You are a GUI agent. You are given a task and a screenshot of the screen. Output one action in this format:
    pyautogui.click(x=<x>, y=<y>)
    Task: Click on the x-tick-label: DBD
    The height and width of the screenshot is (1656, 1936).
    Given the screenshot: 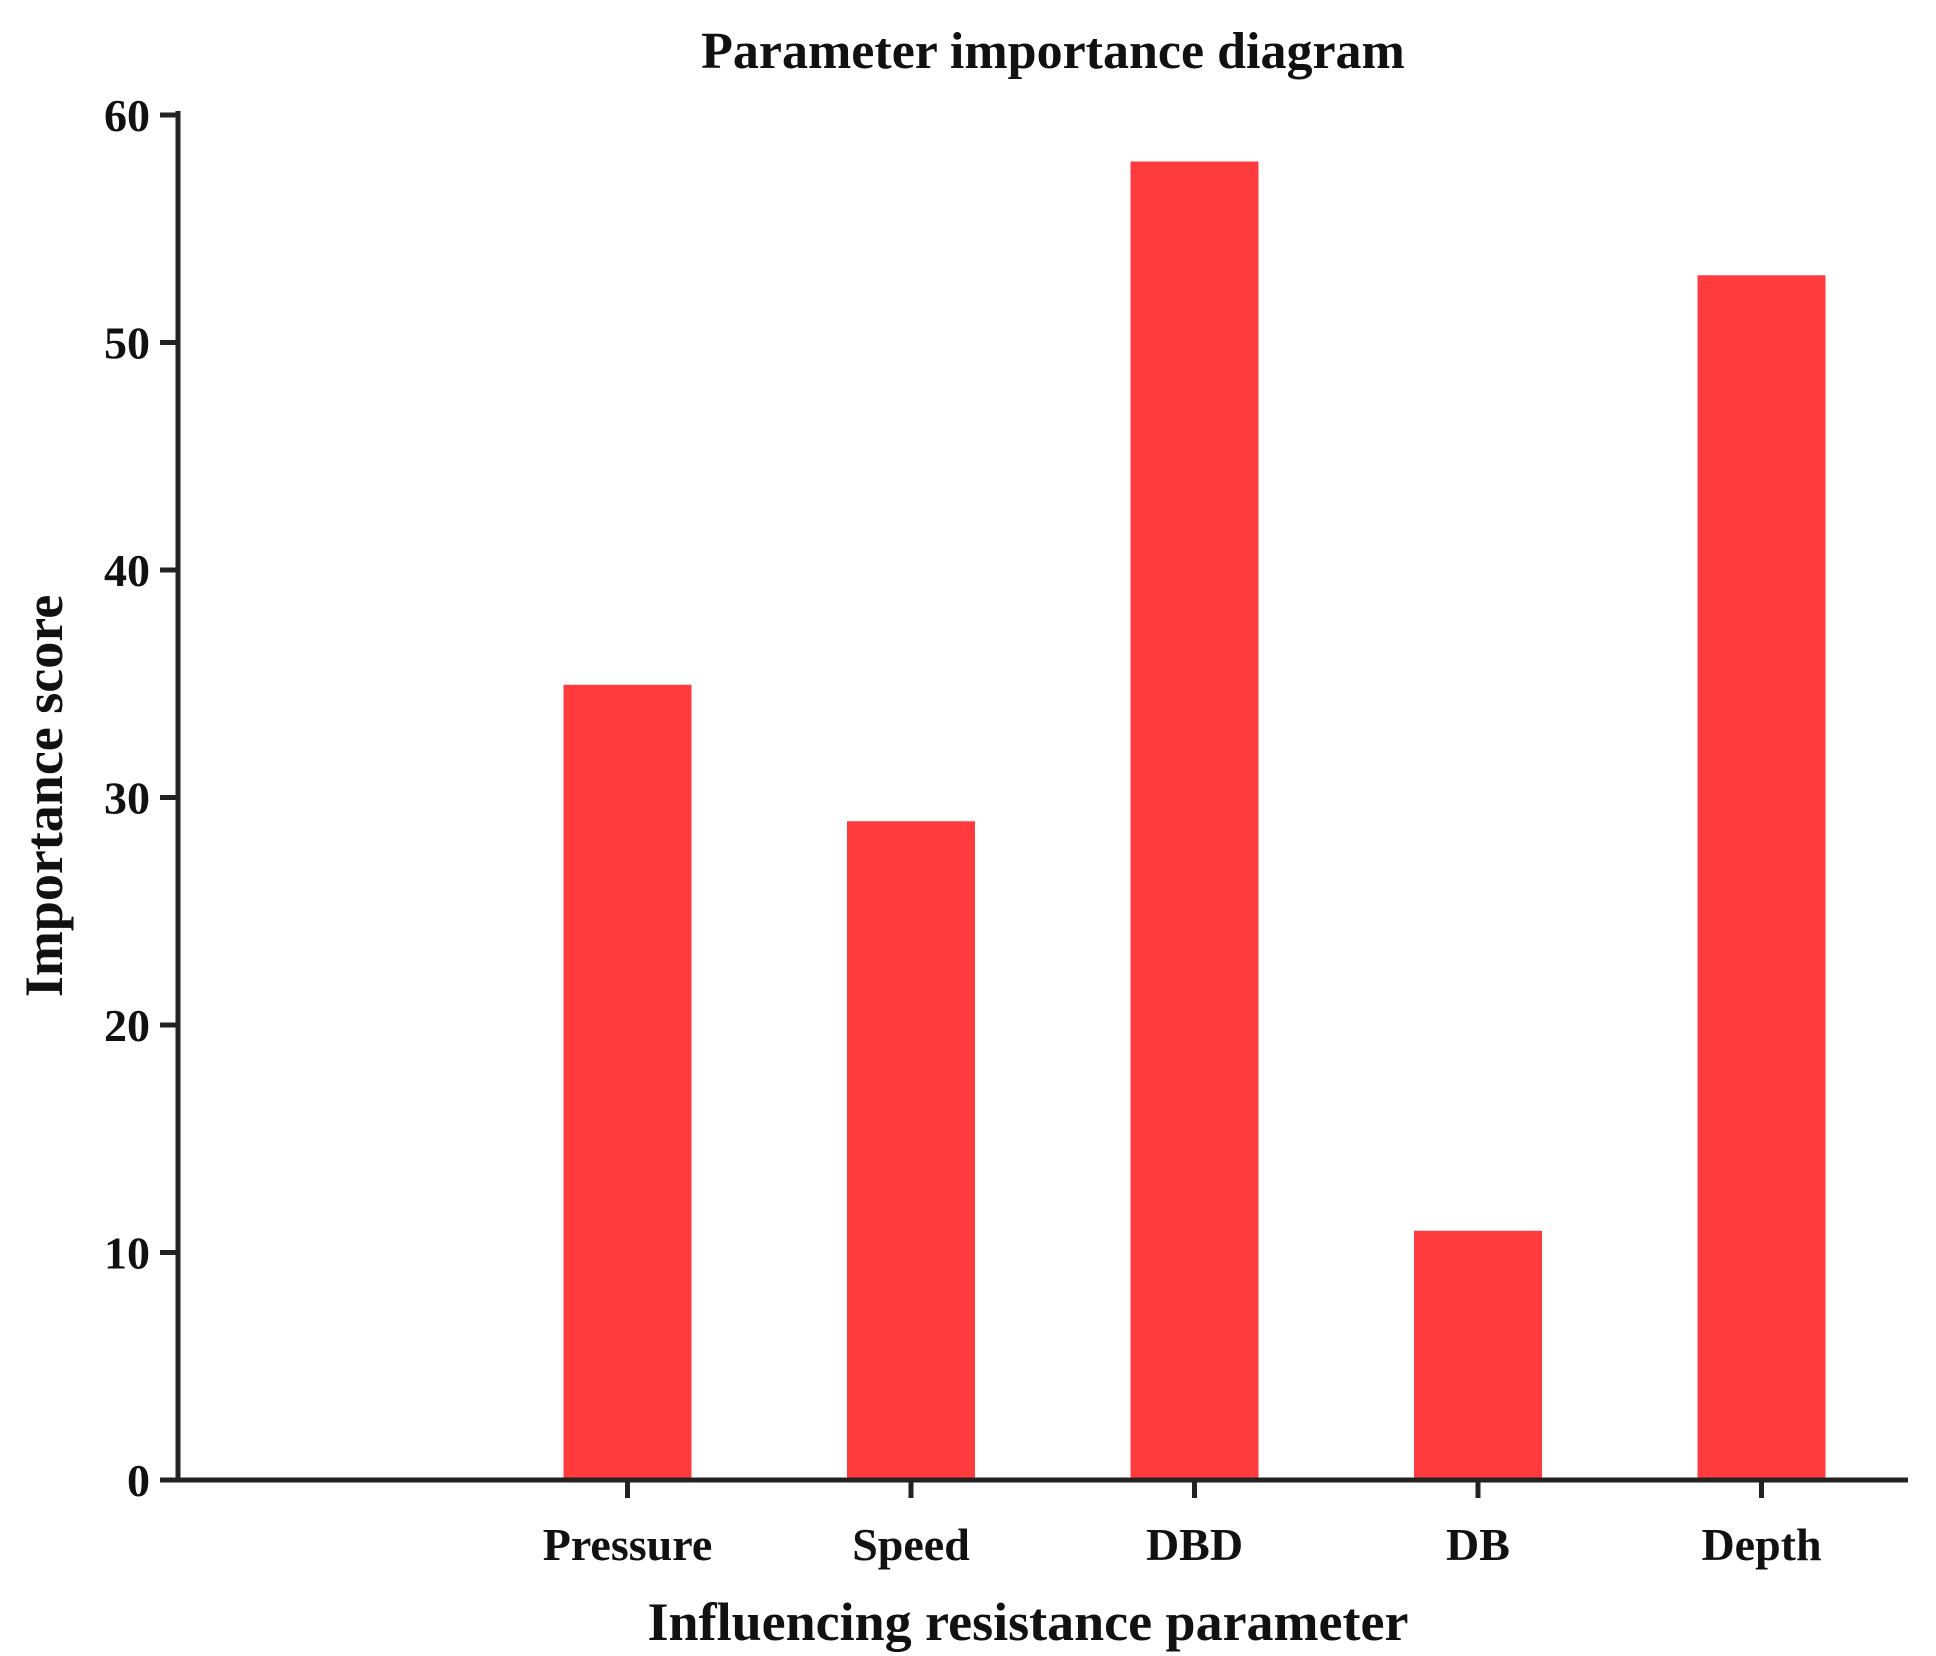 What is the action you would take?
    pyautogui.click(x=1194, y=1544)
    